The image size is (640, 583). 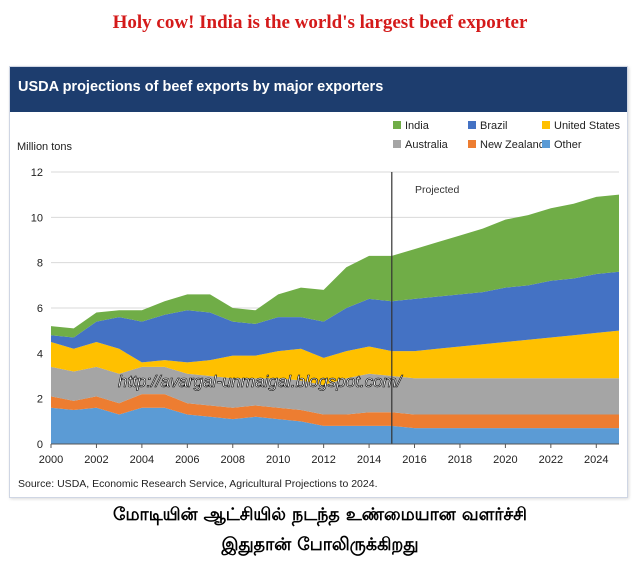 I want to click on legend-swatch-other, so click(x=546, y=144).